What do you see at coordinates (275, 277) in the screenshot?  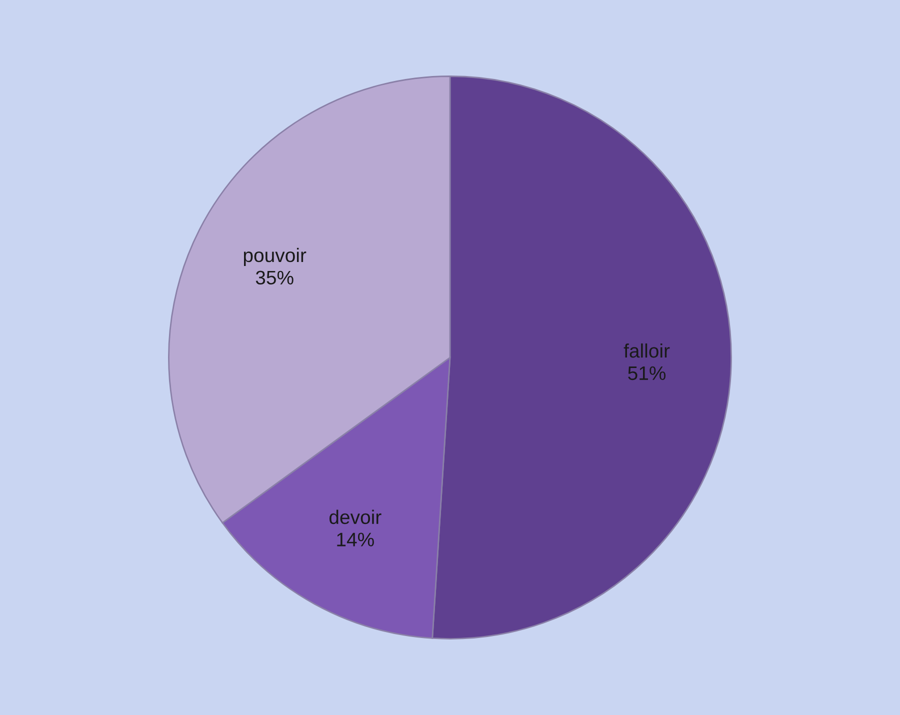 I see `data-label: 35%` at bounding box center [275, 277].